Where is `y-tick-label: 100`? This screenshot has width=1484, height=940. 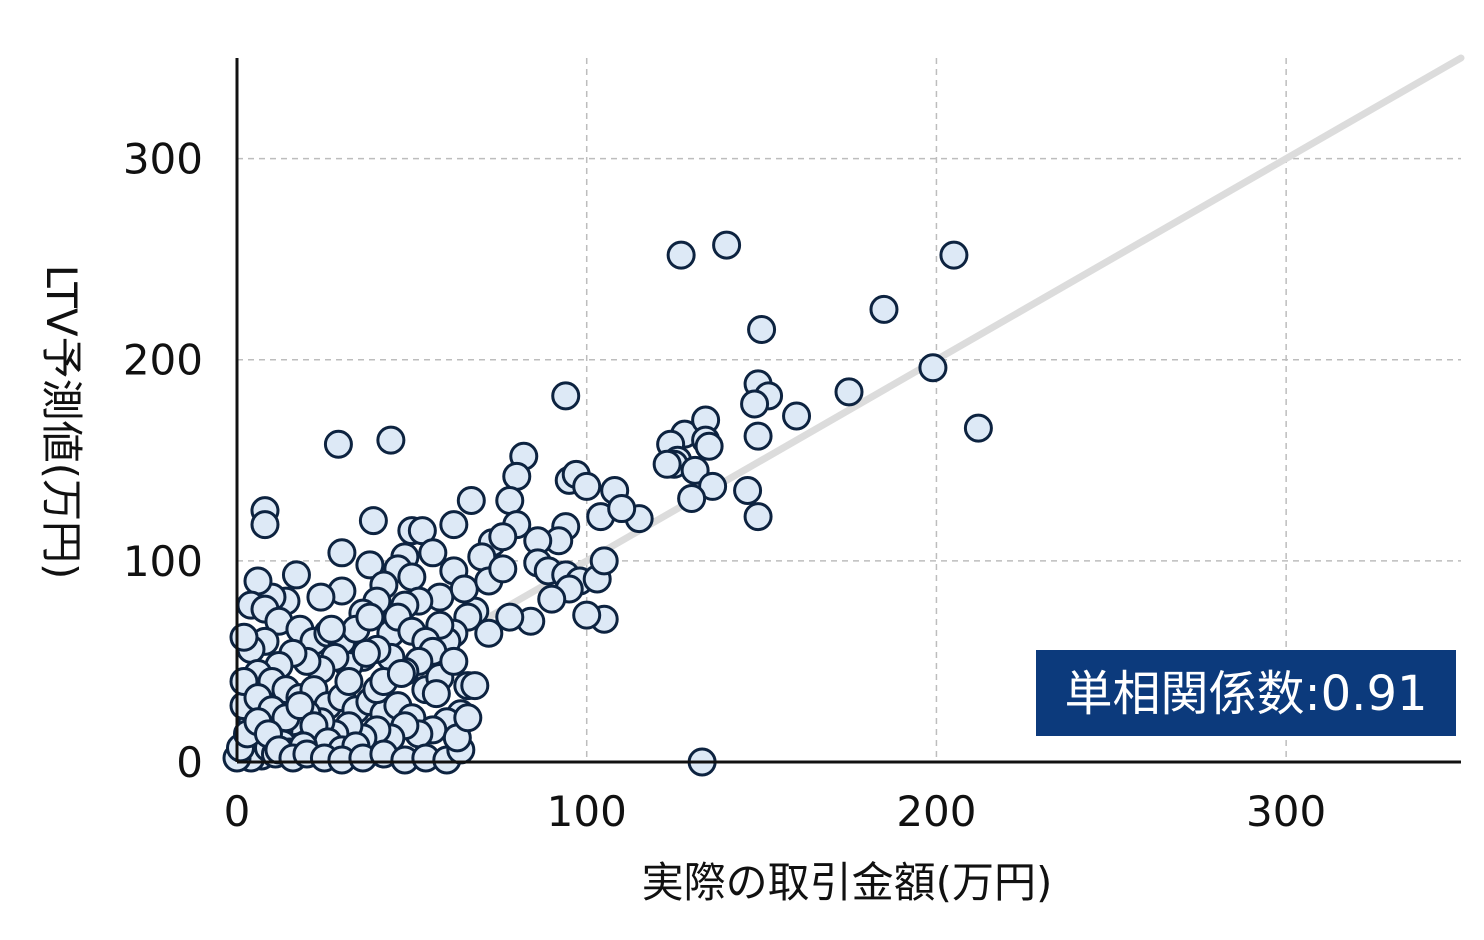
y-tick-label: 100 is located at coordinates (163, 561).